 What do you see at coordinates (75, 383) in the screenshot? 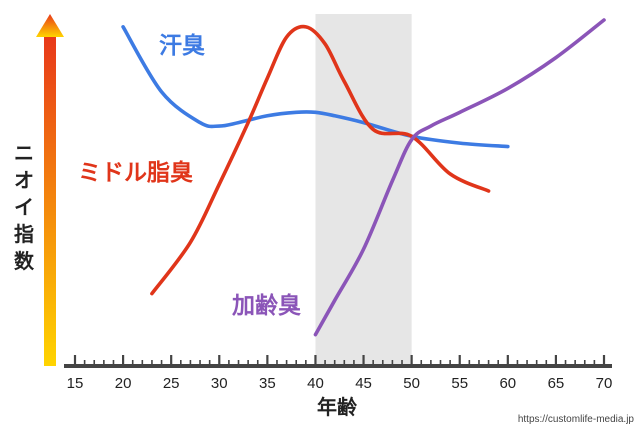
I see `x-tick-label: 15` at bounding box center [75, 383].